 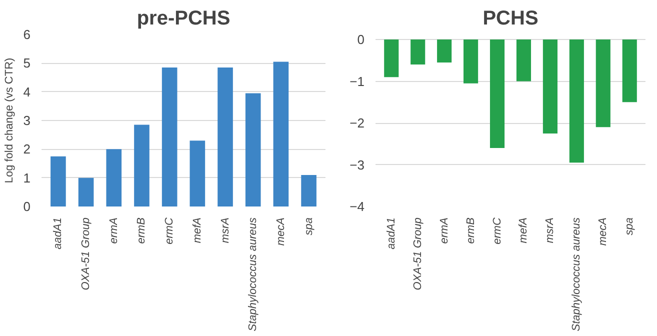 What do you see at coordinates (183, 19) in the screenshot?
I see `chart-title: pre-PCHS` at bounding box center [183, 19].